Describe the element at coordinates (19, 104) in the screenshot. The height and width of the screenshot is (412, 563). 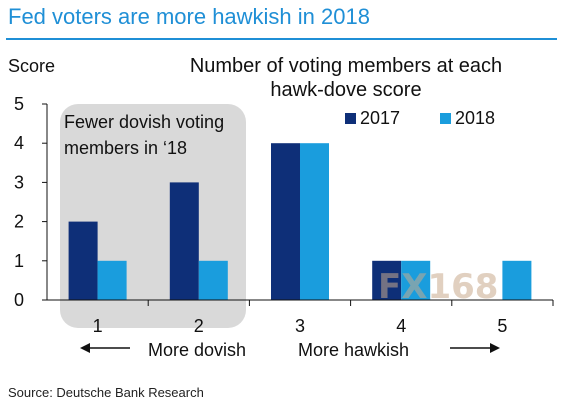
I see `y-tick-label: 5` at that location.